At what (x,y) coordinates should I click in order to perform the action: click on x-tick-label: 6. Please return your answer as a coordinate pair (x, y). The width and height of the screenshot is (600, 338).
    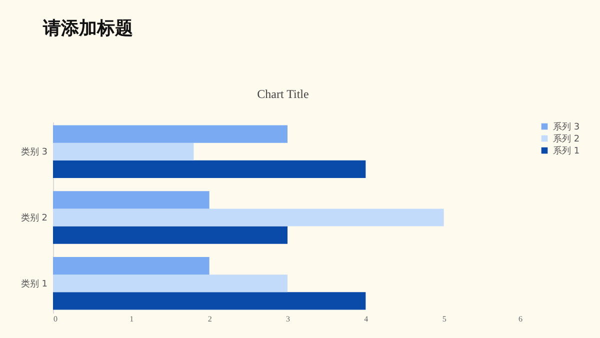
    Looking at the image, I should click on (520, 319).